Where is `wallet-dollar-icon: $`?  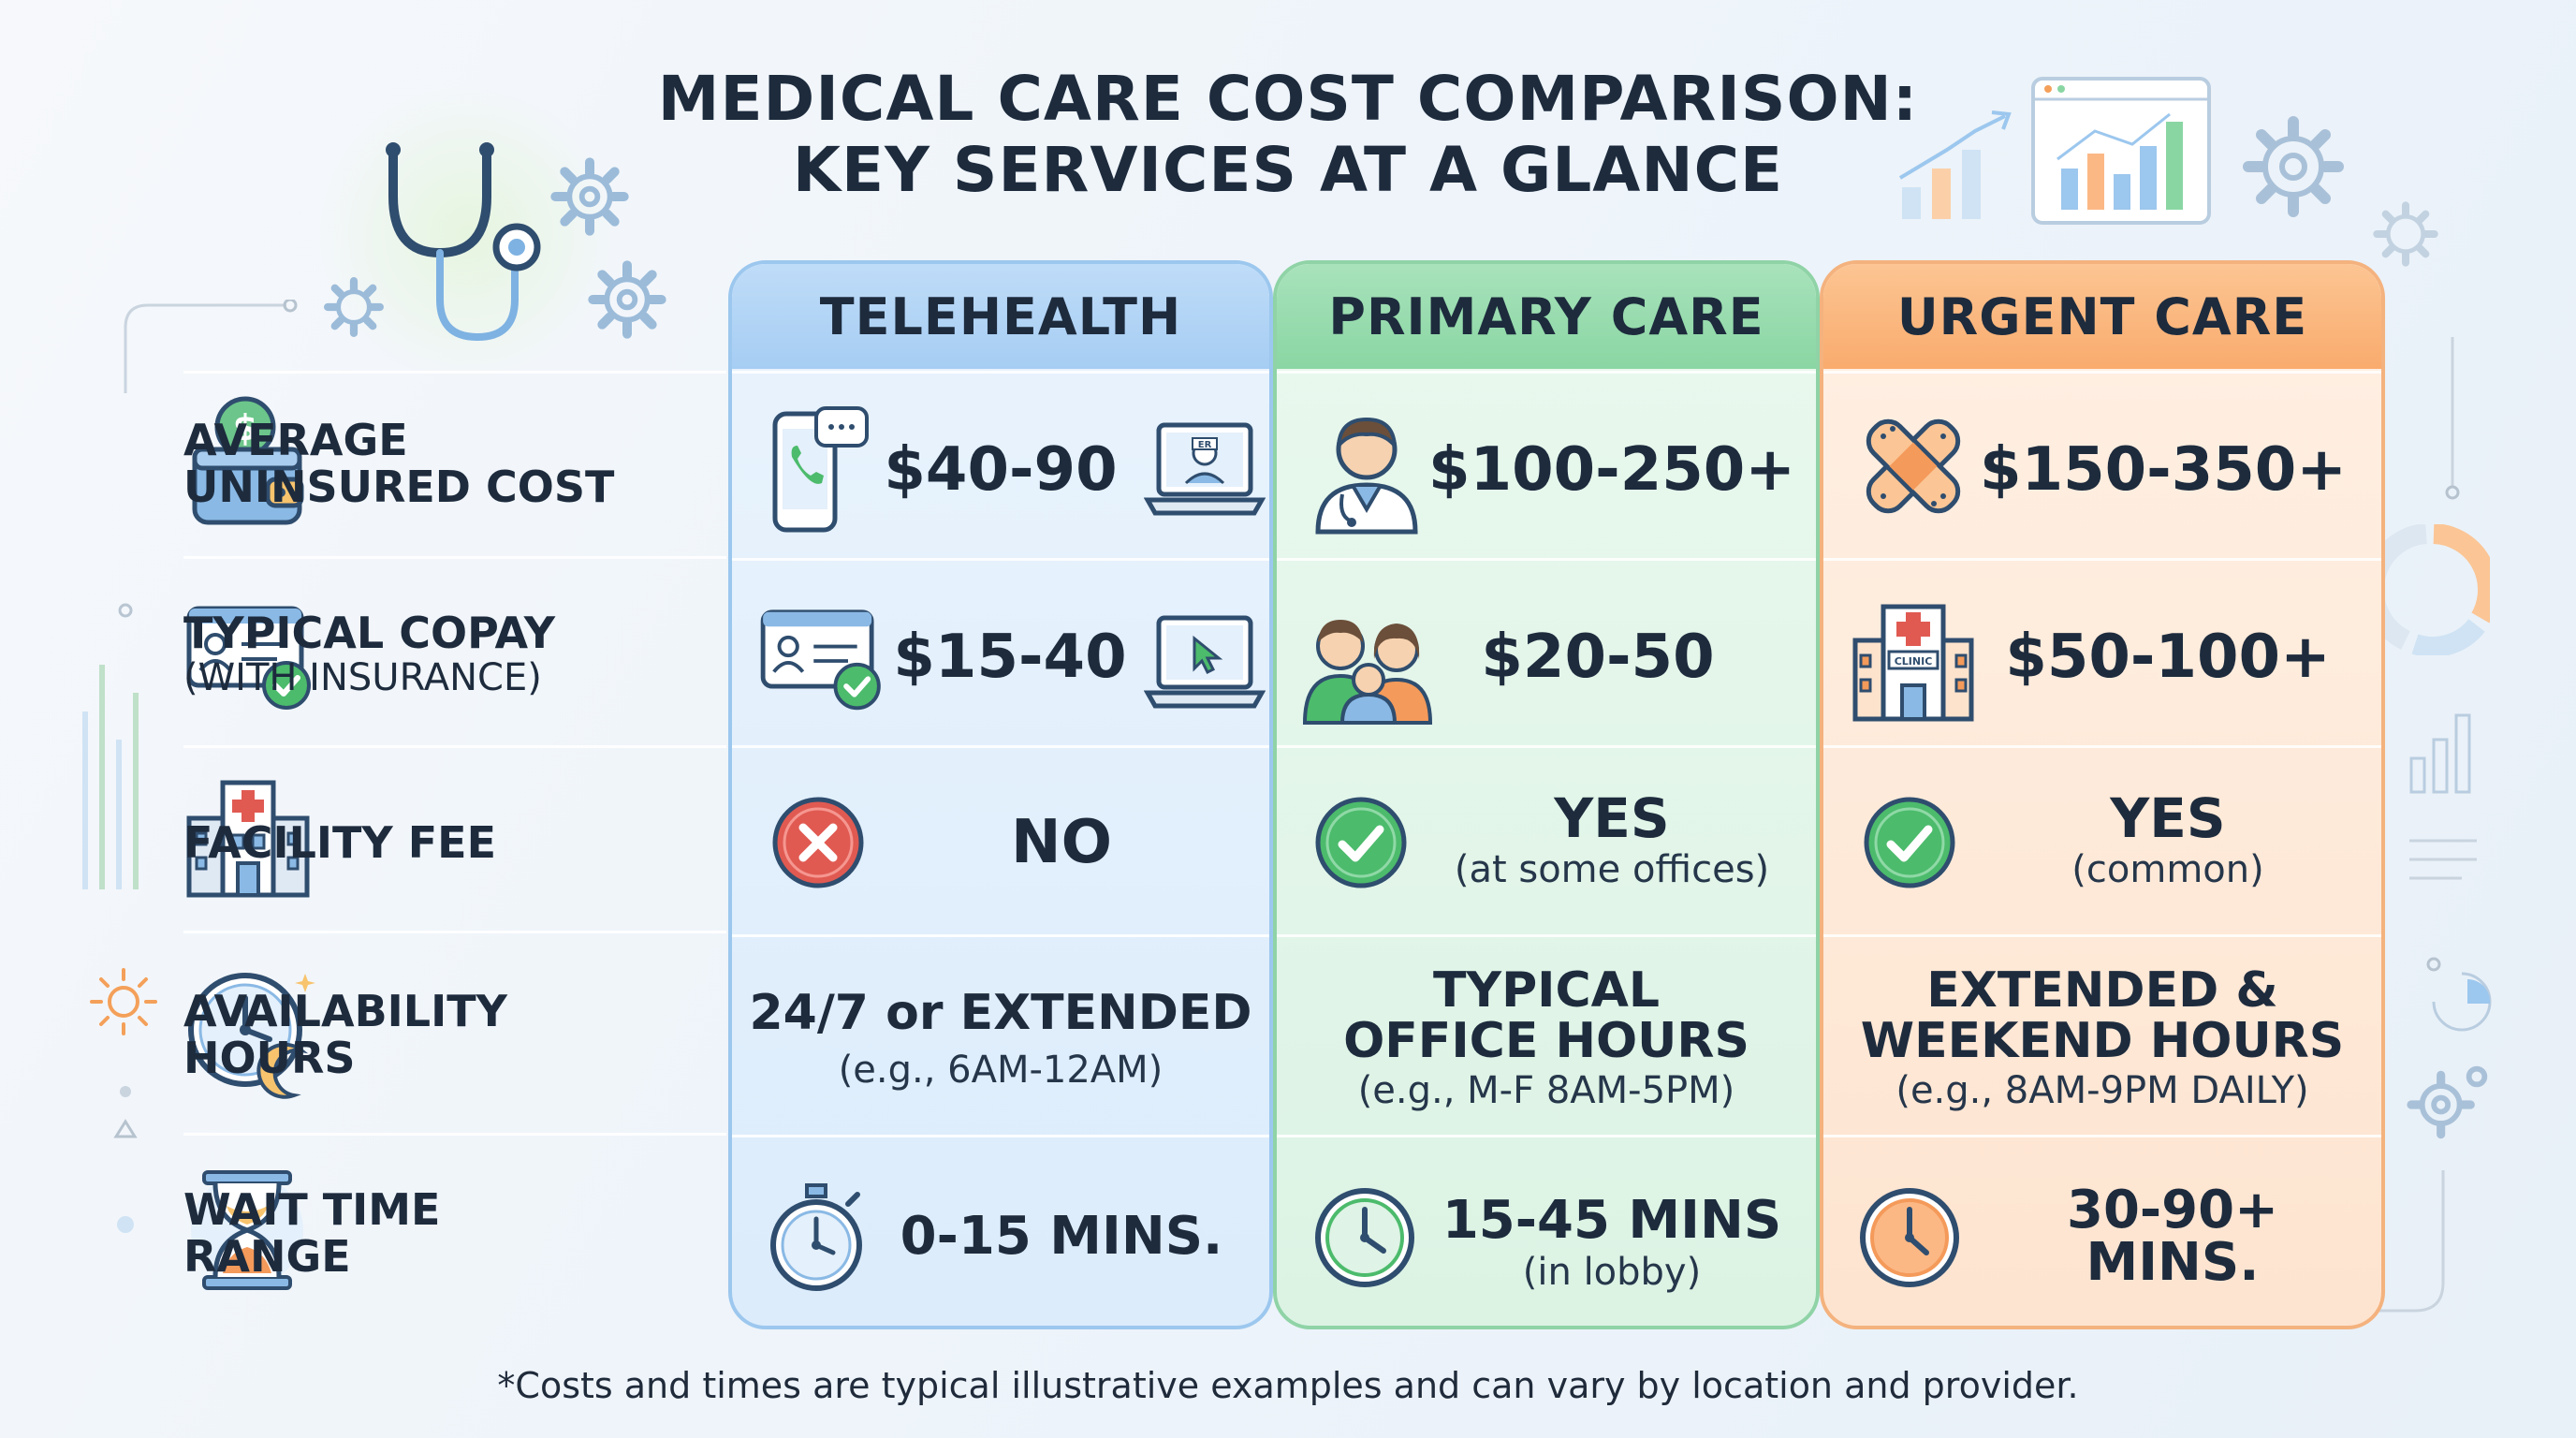 wallet-dollar-icon: $ is located at coordinates (248, 461).